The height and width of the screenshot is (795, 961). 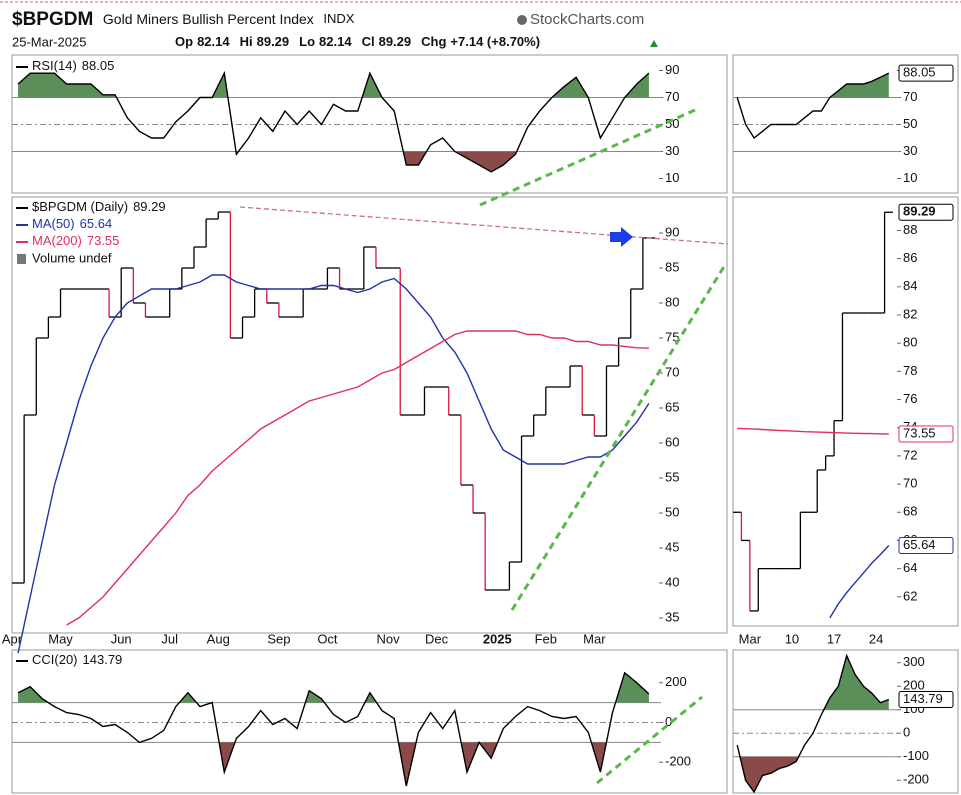 What do you see at coordinates (54, 65) in the screenshot?
I see `legend-name: RSI(14)` at bounding box center [54, 65].